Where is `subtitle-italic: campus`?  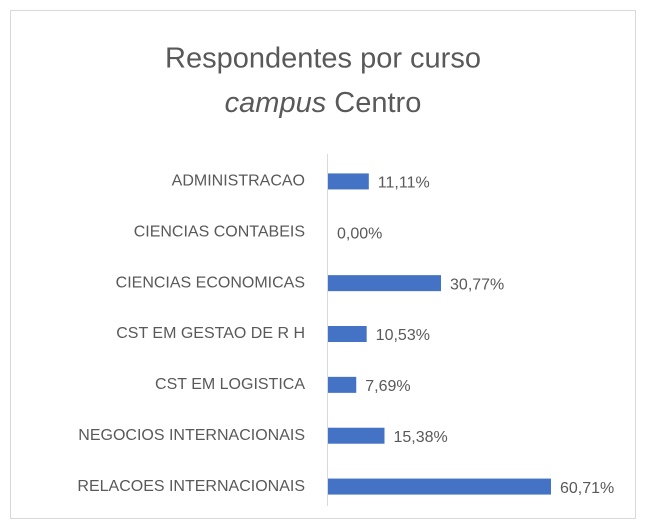
subtitle-italic: campus is located at coordinates (276, 103).